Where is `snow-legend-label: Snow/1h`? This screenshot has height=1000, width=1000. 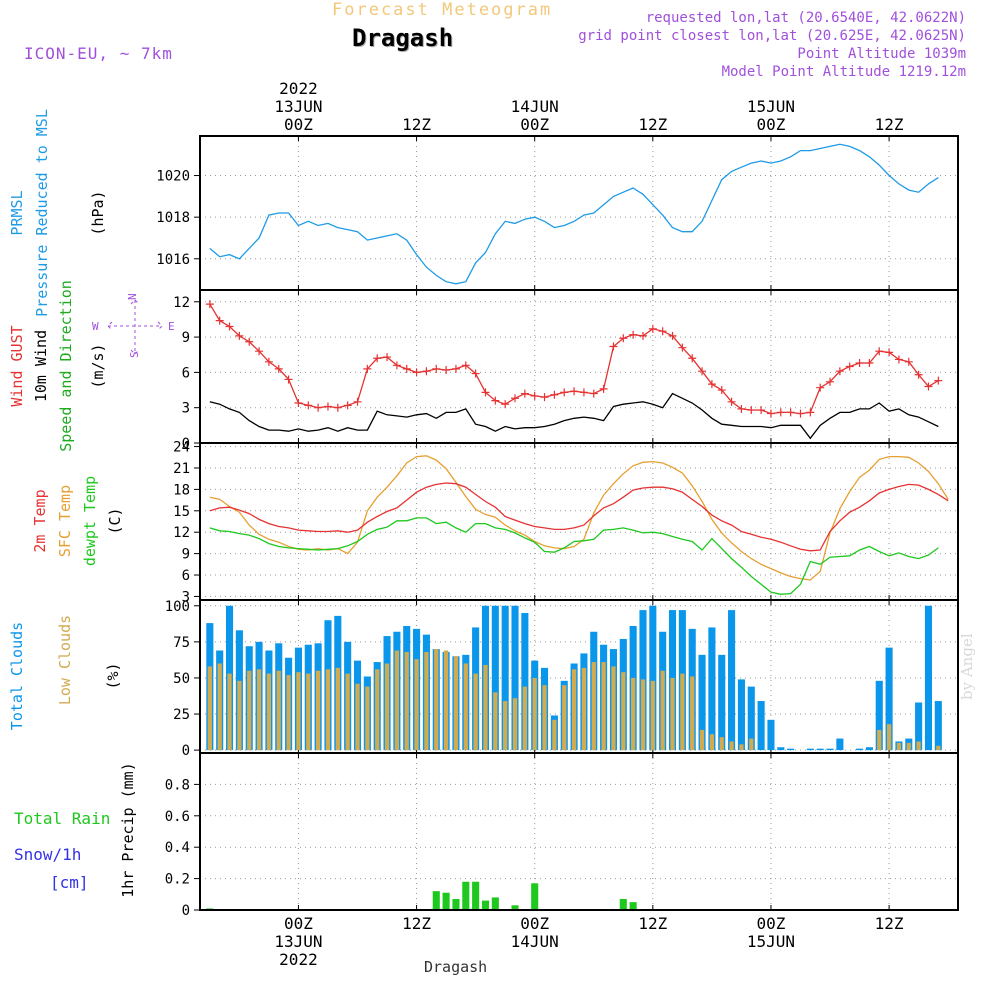
snow-legend-label: Snow/1h is located at coordinates (47, 854).